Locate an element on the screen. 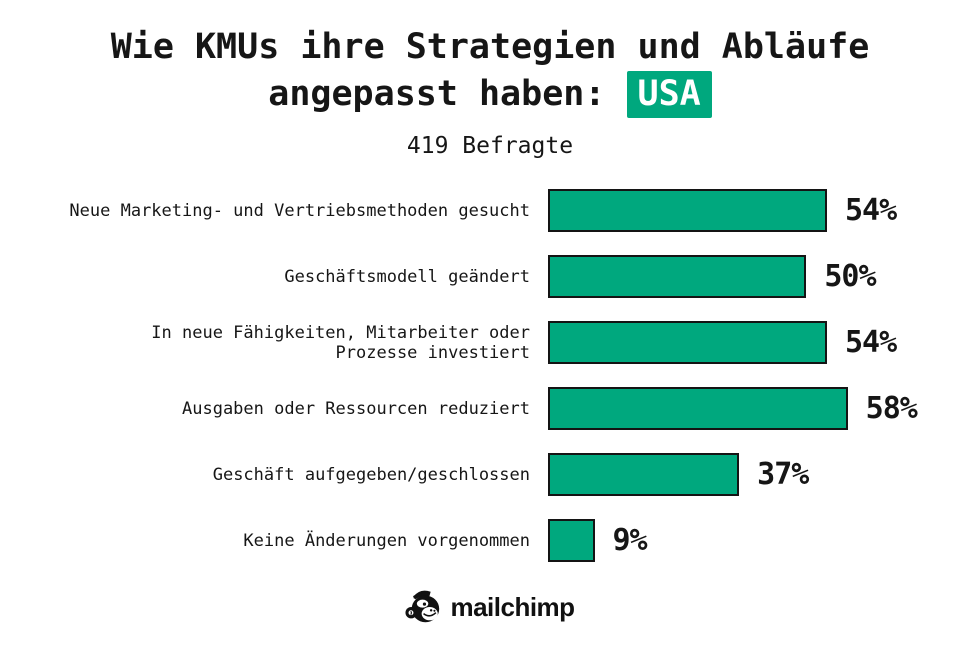 This screenshot has width=980, height=654. value-label: 50% is located at coordinates (850, 276).